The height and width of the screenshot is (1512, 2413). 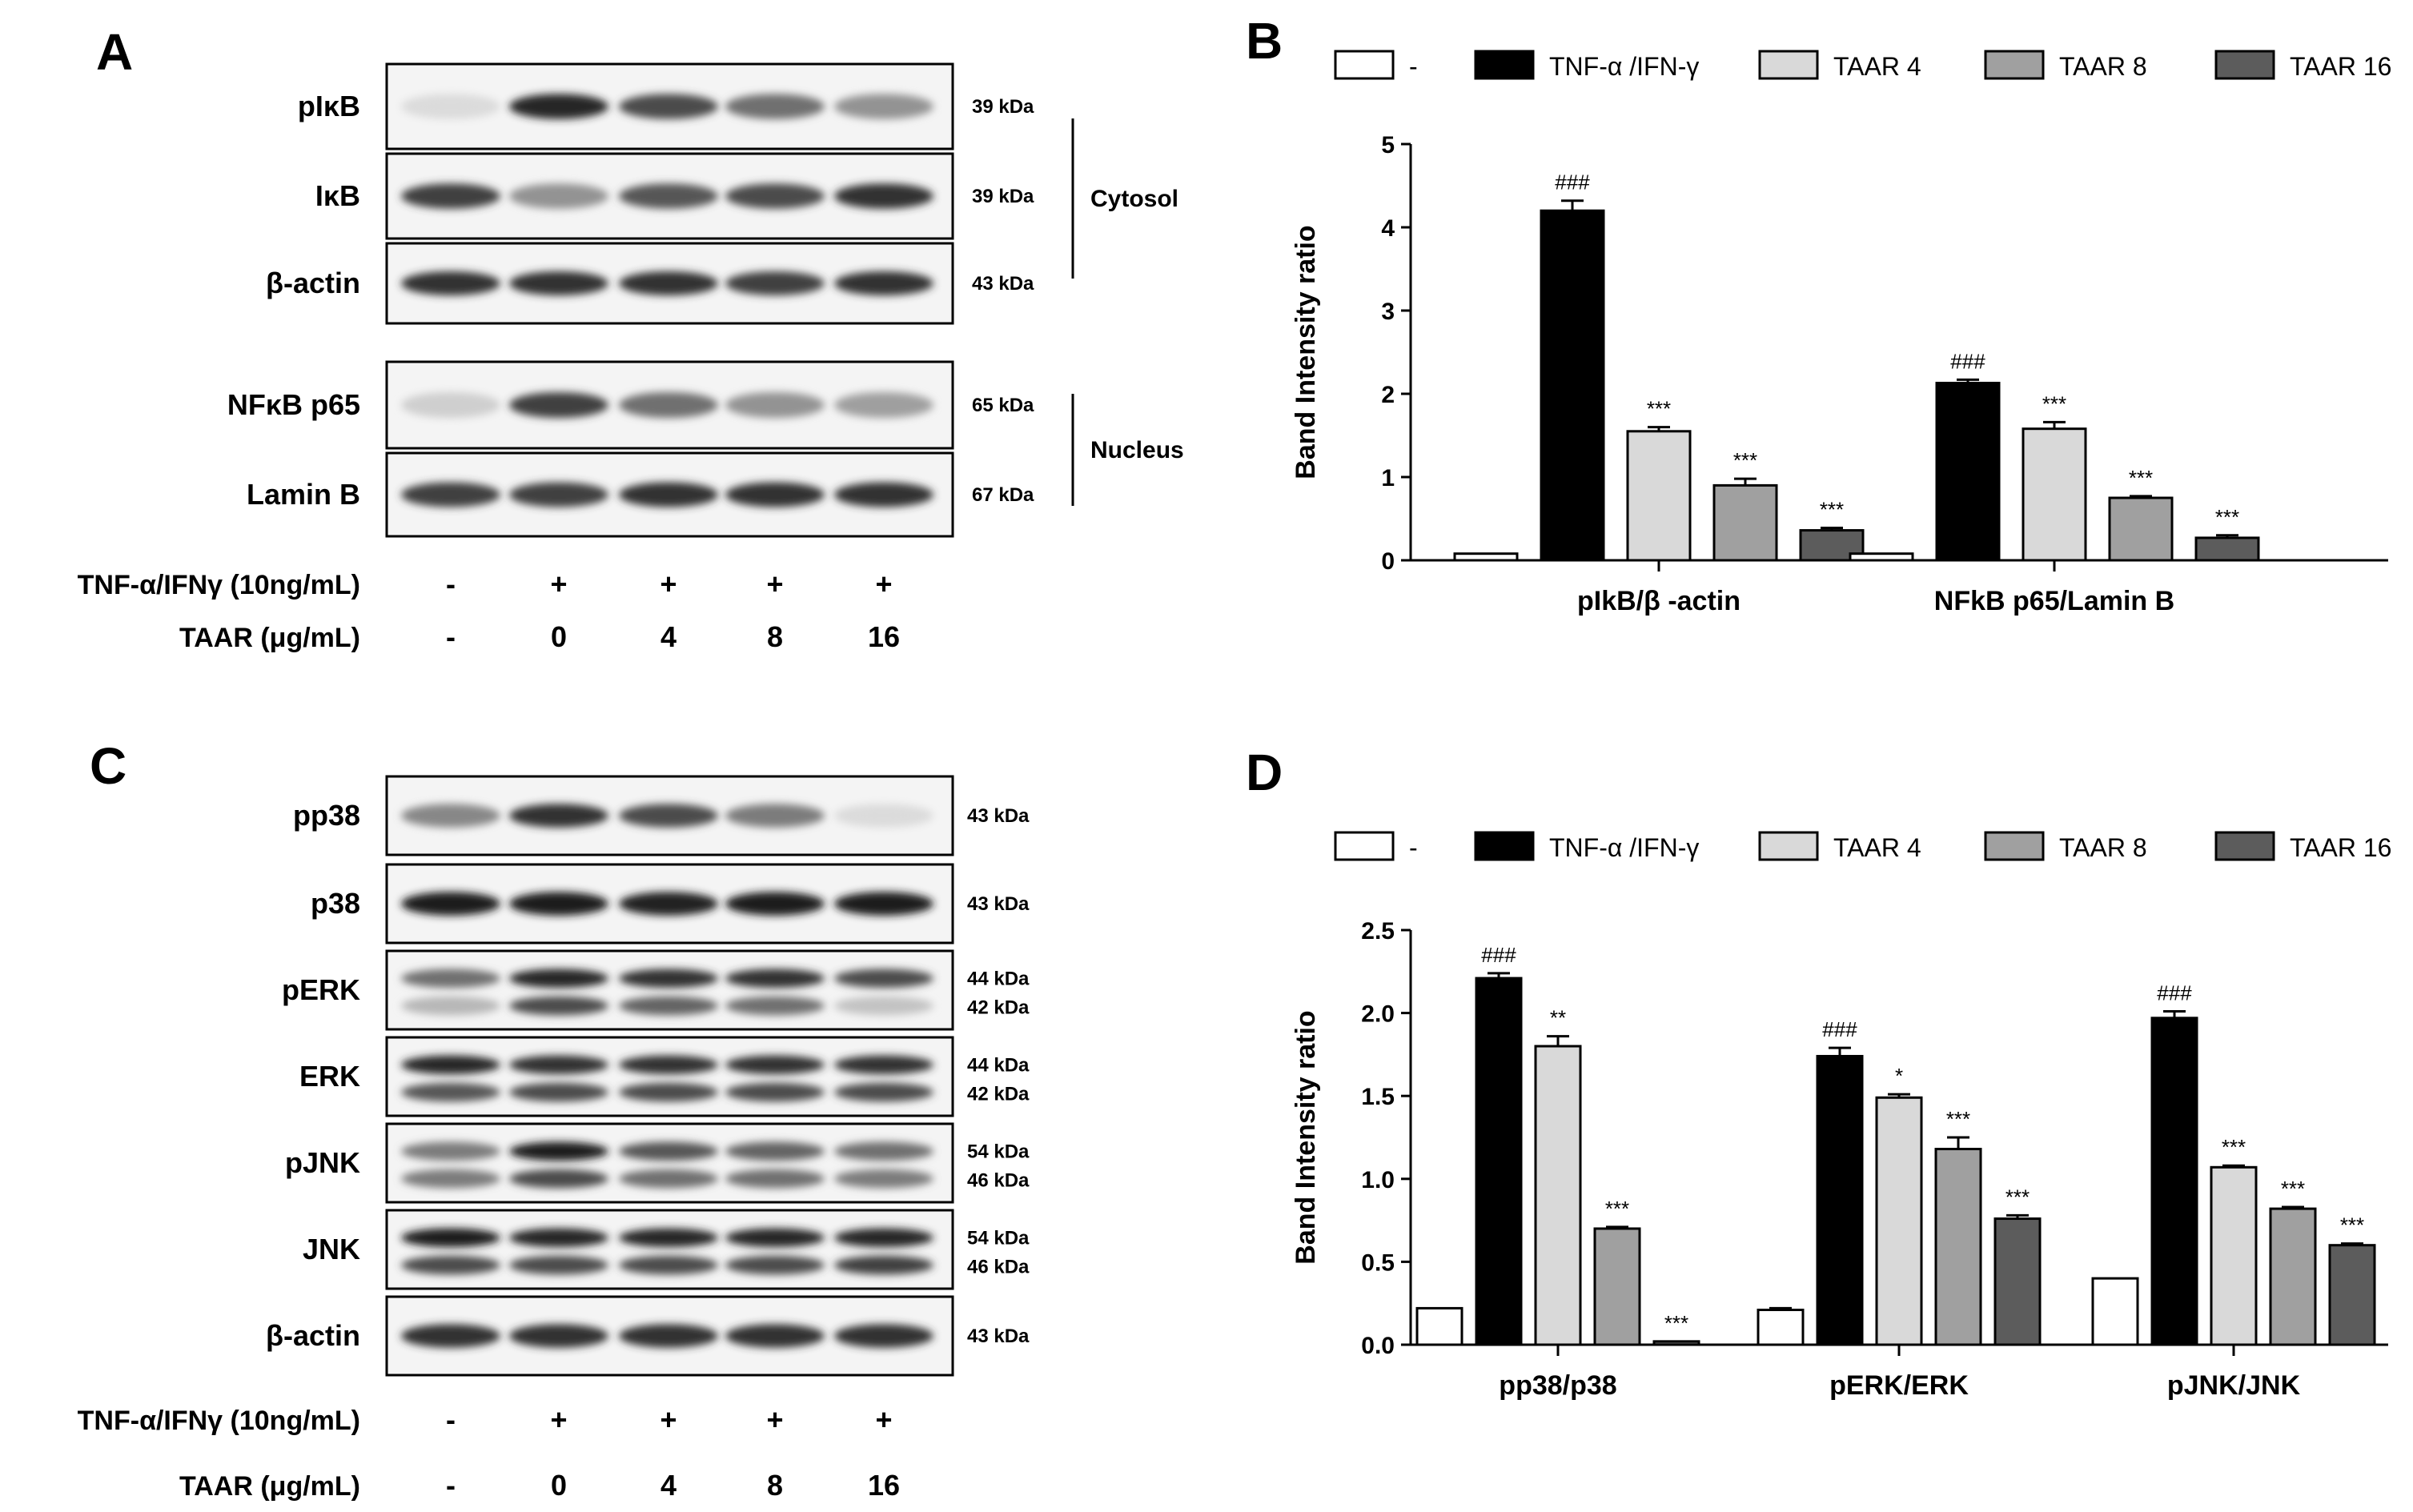 What do you see at coordinates (884, 637) in the screenshot?
I see `treatment-value: 16` at bounding box center [884, 637].